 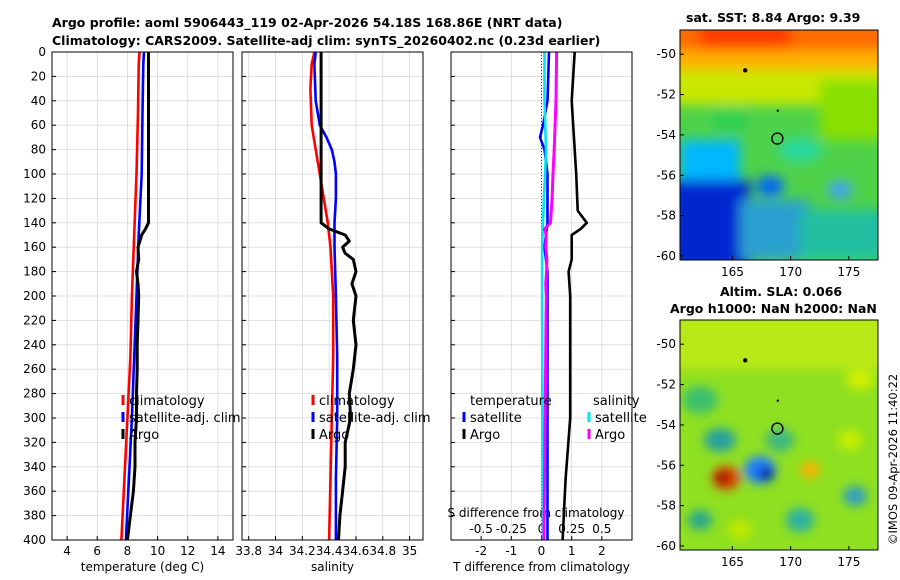 I want to click on sst-map-ytick-label: -52, so click(x=666, y=95).